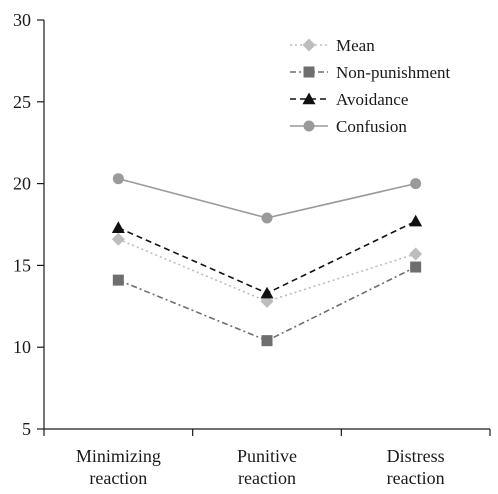 This screenshot has width=498, height=494. I want to click on legend-item: Mean, so click(332, 45).